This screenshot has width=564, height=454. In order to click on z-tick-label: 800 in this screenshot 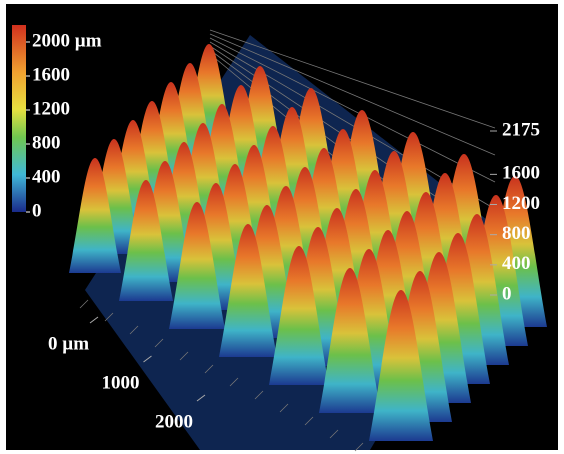, I will do `click(516, 233)`.